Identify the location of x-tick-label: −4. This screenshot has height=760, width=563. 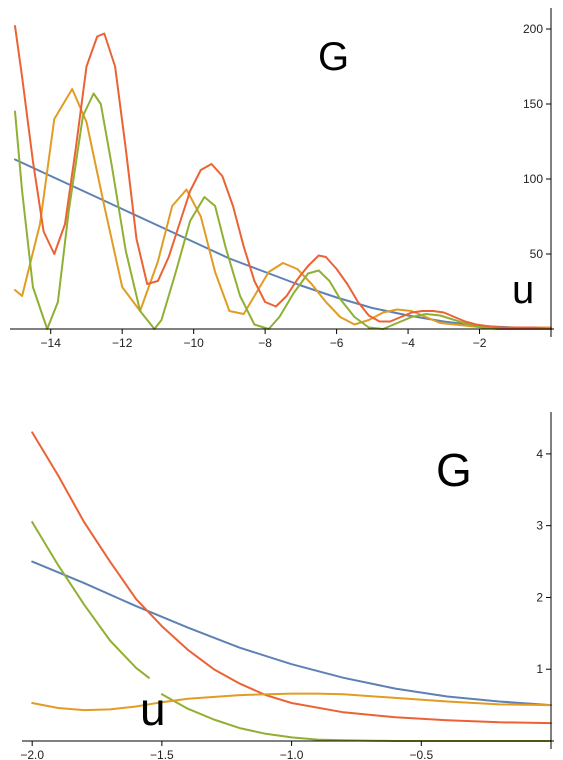
(408, 343).